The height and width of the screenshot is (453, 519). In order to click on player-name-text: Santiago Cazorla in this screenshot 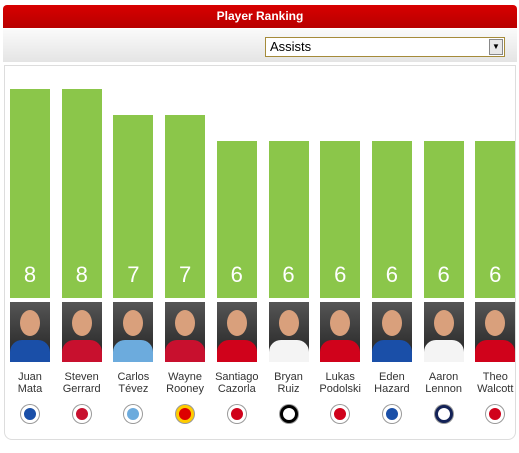, I will do `click(237, 383)`.